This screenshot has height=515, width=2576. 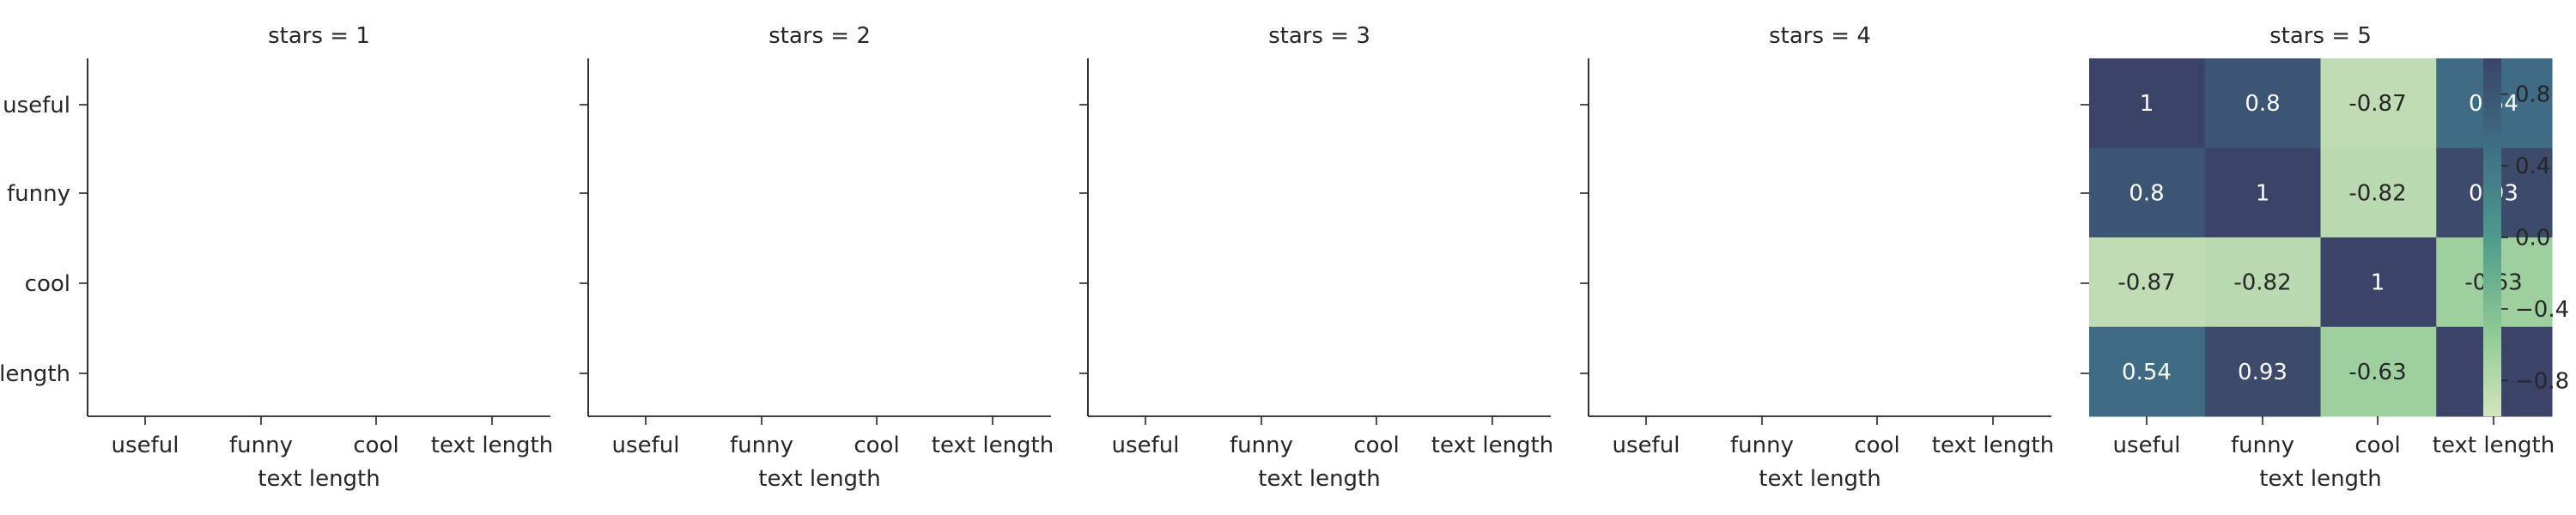 I want to click on colorbar: −0.8 −0.4 0.0 0.4 0.8, so click(x=2526, y=237).